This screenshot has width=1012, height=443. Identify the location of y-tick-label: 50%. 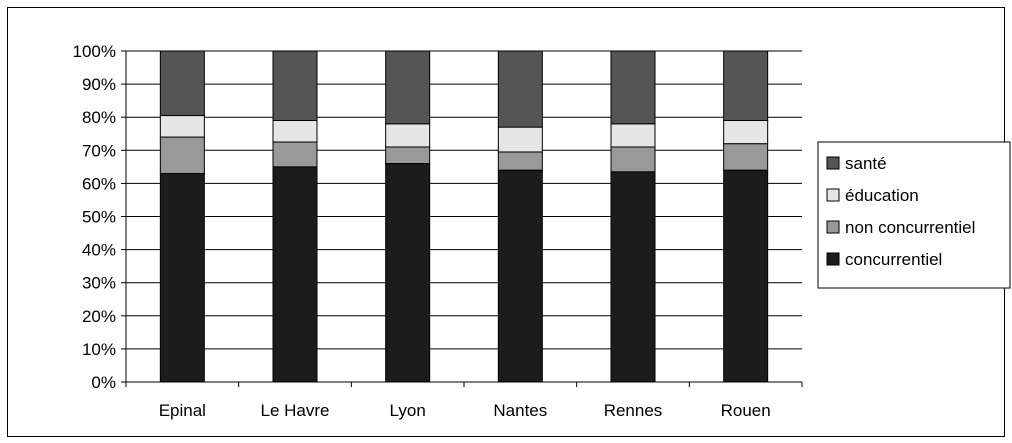
(99, 217).